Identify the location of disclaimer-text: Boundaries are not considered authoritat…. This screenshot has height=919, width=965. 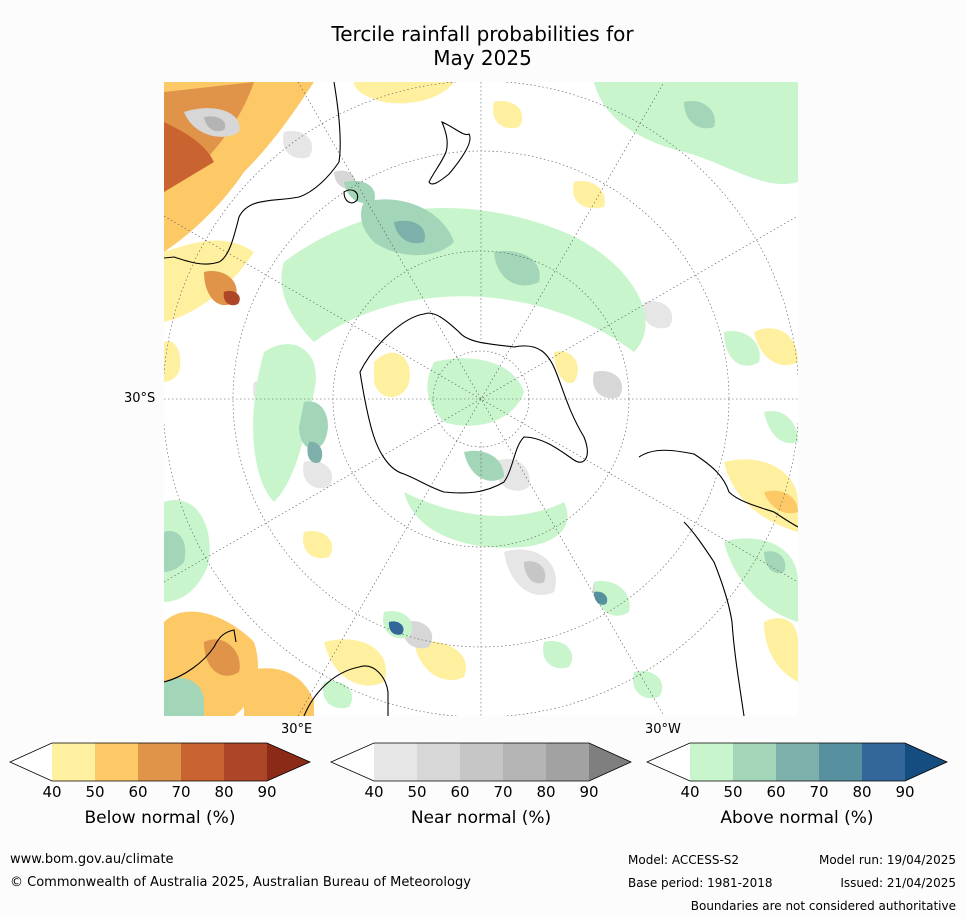
(823, 906).